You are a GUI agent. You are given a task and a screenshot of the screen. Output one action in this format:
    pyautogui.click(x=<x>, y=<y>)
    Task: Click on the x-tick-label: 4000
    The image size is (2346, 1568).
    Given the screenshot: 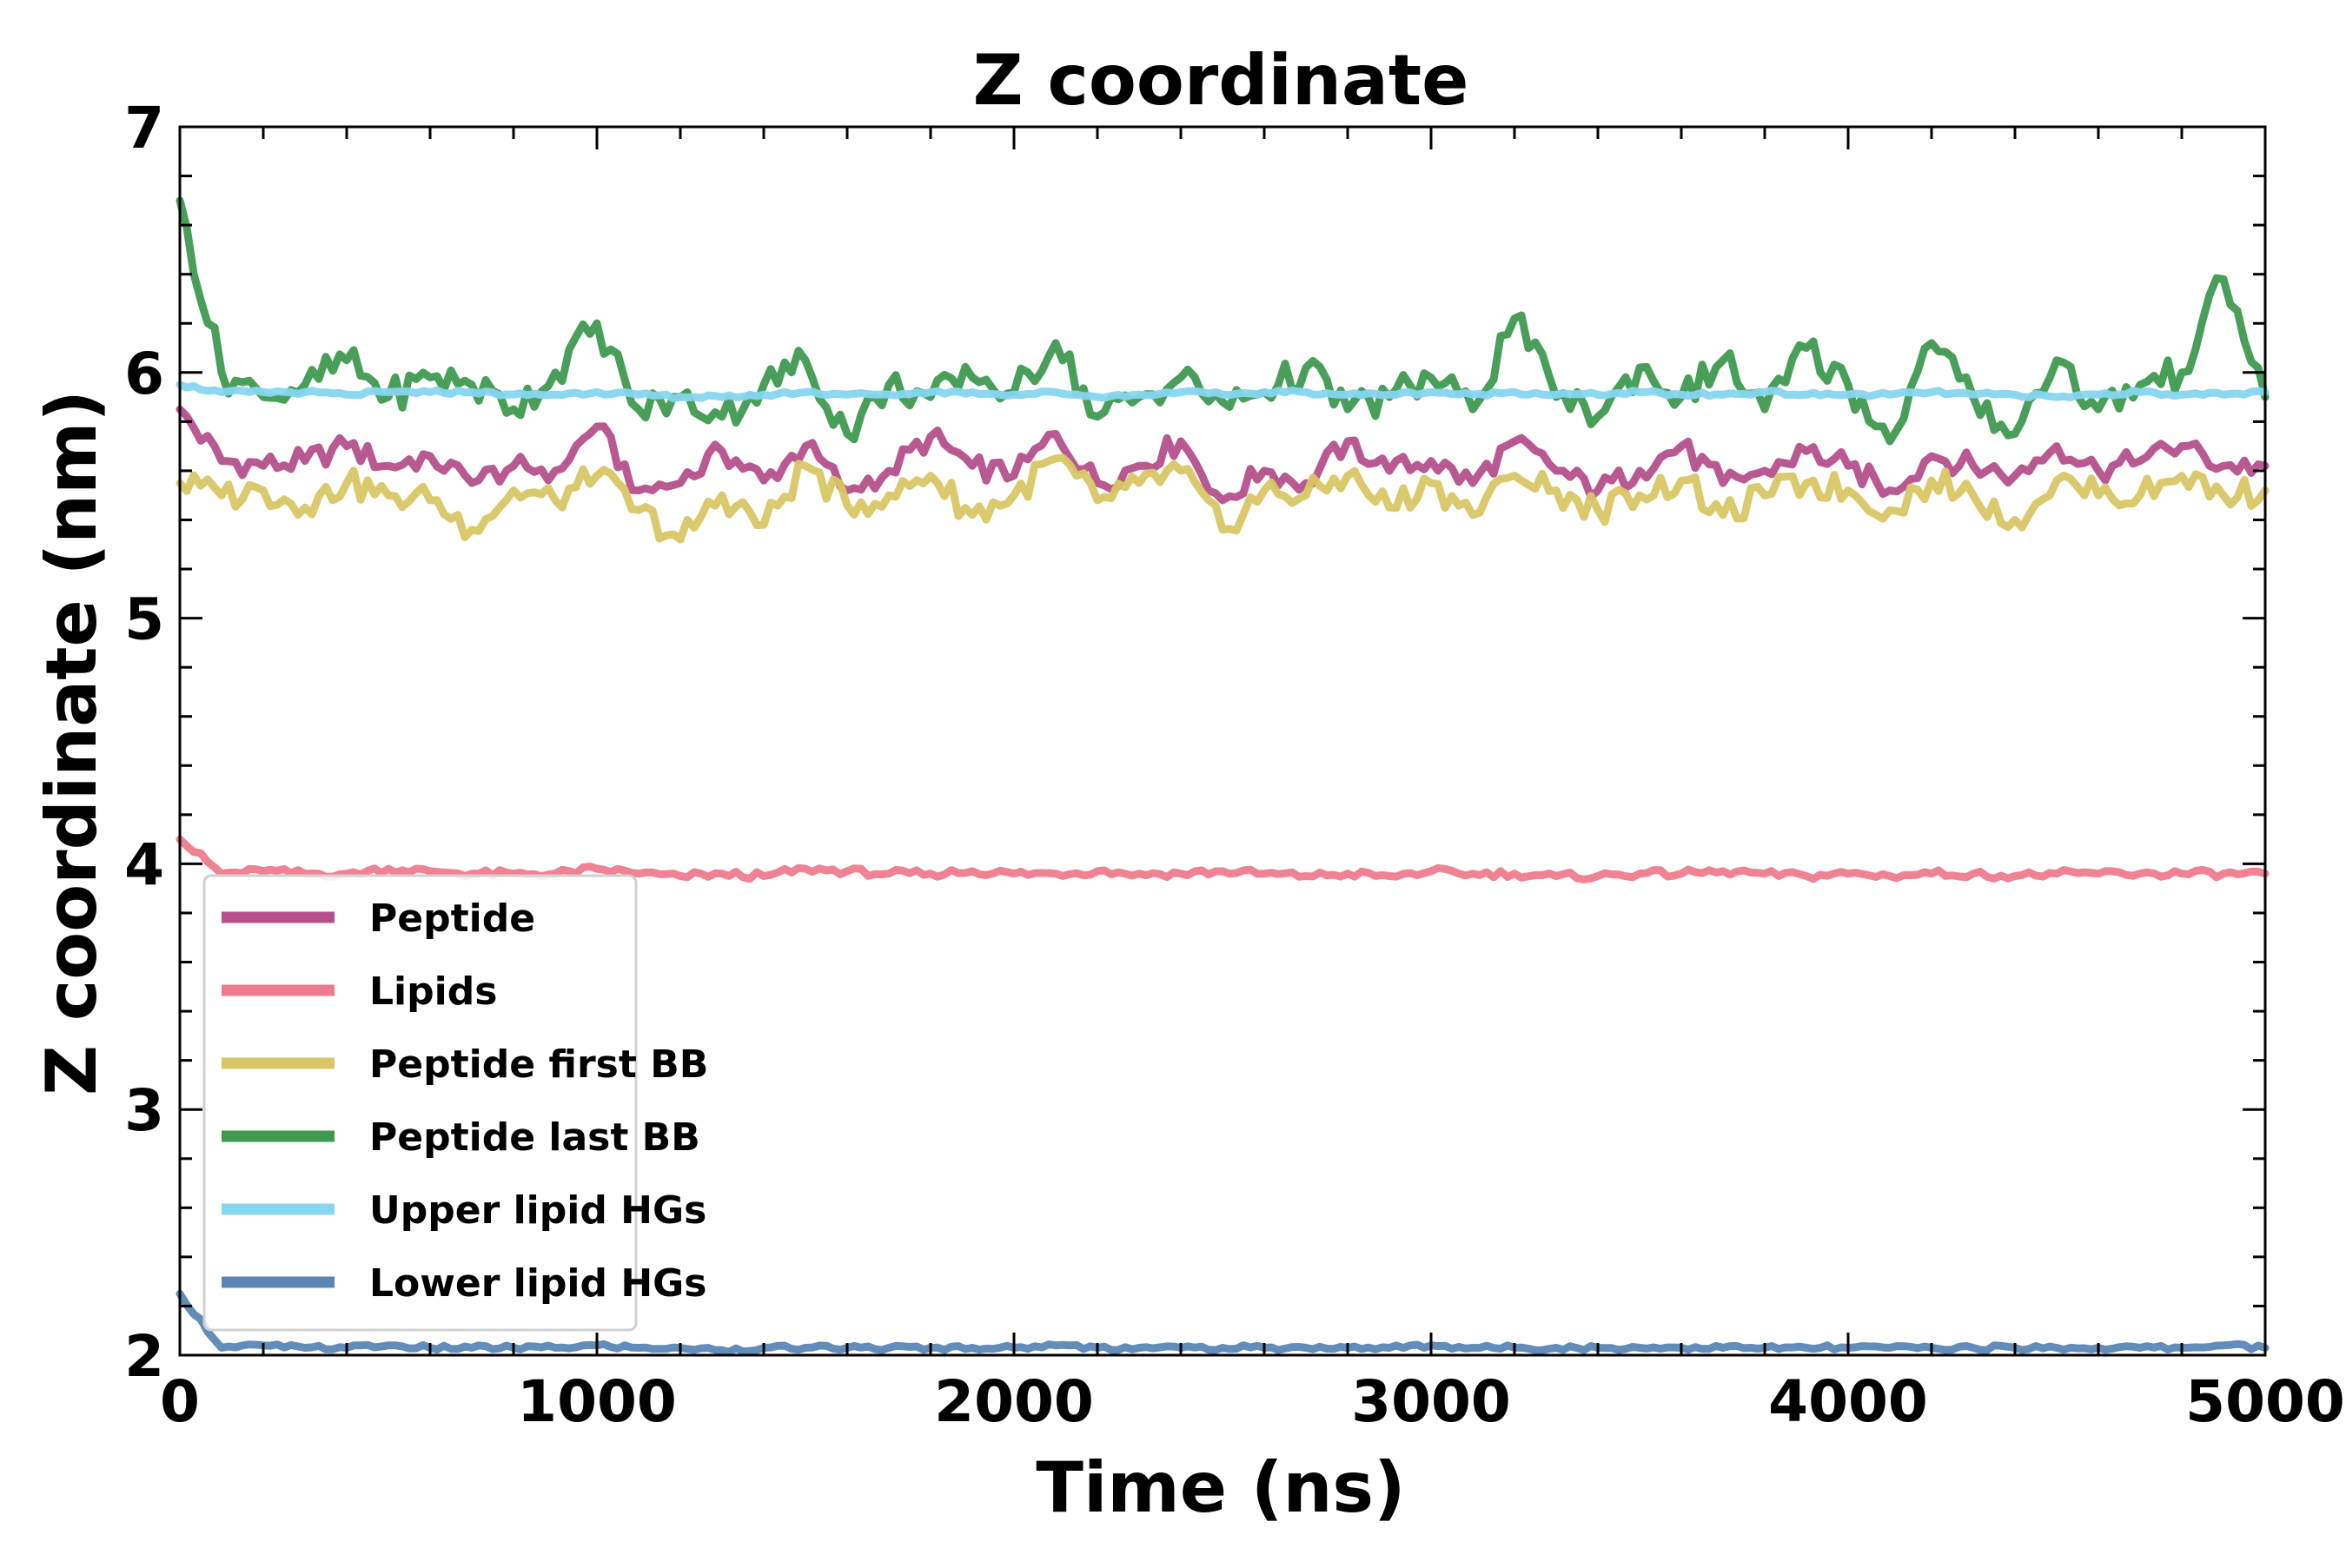 What is the action you would take?
    pyautogui.click(x=1848, y=1401)
    